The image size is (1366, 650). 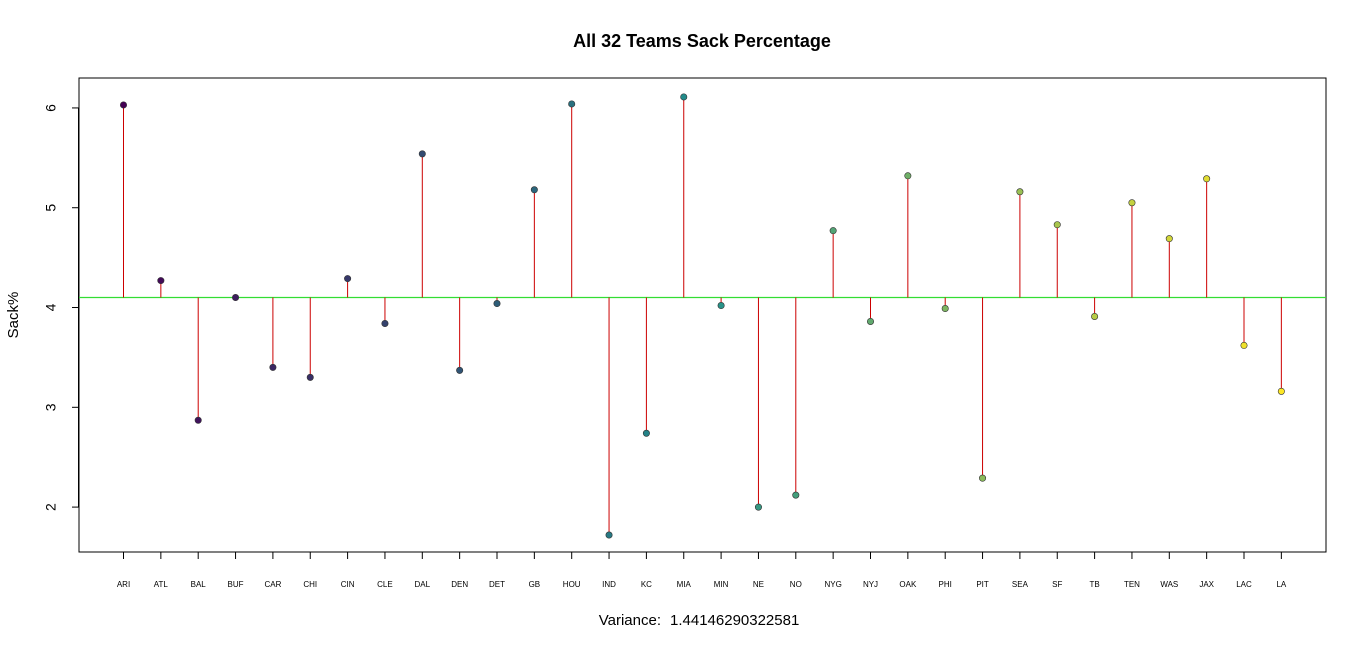 I want to click on point-tb, so click(x=1095, y=316).